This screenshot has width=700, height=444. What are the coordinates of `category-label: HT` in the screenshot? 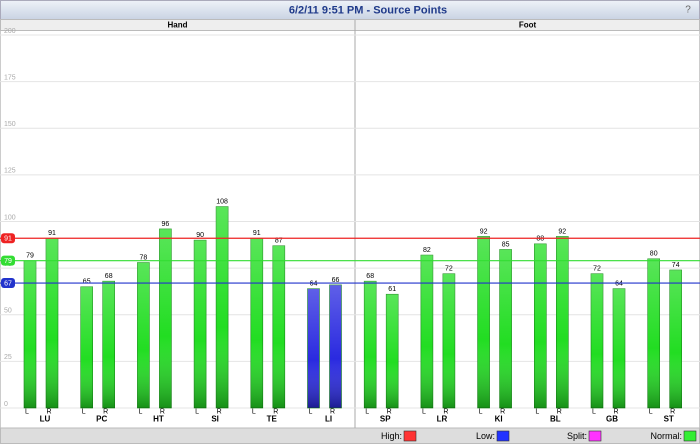 It's located at (158, 419).